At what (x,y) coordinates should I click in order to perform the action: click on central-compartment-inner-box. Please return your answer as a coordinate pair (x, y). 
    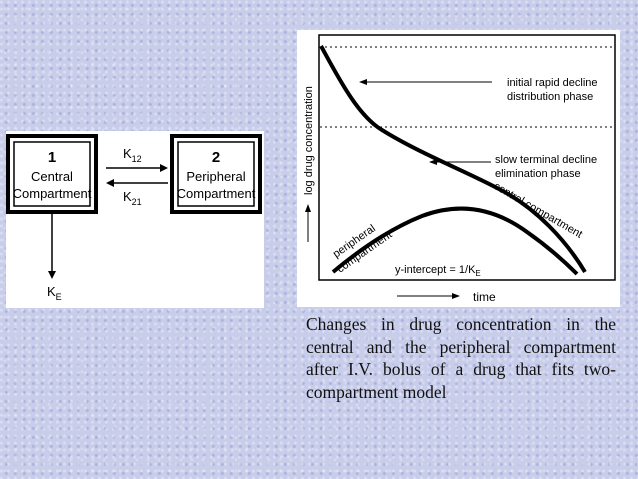
    Looking at the image, I should click on (52, 174).